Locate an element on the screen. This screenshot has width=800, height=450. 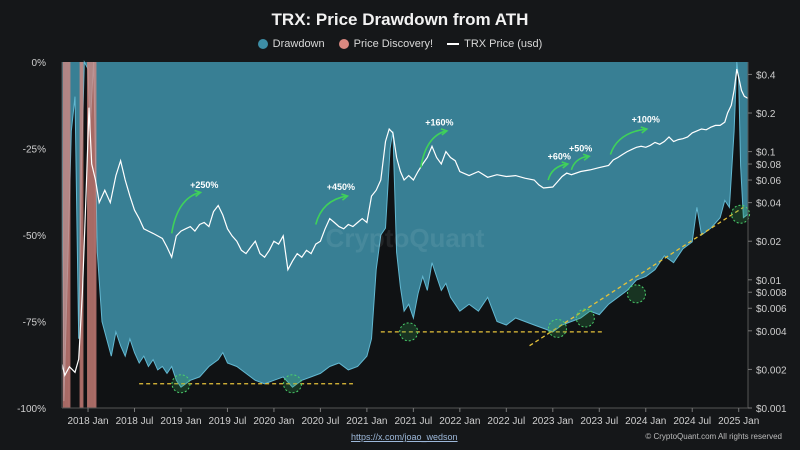
y-left-tick-label: -100% is located at coordinates (31, 409).